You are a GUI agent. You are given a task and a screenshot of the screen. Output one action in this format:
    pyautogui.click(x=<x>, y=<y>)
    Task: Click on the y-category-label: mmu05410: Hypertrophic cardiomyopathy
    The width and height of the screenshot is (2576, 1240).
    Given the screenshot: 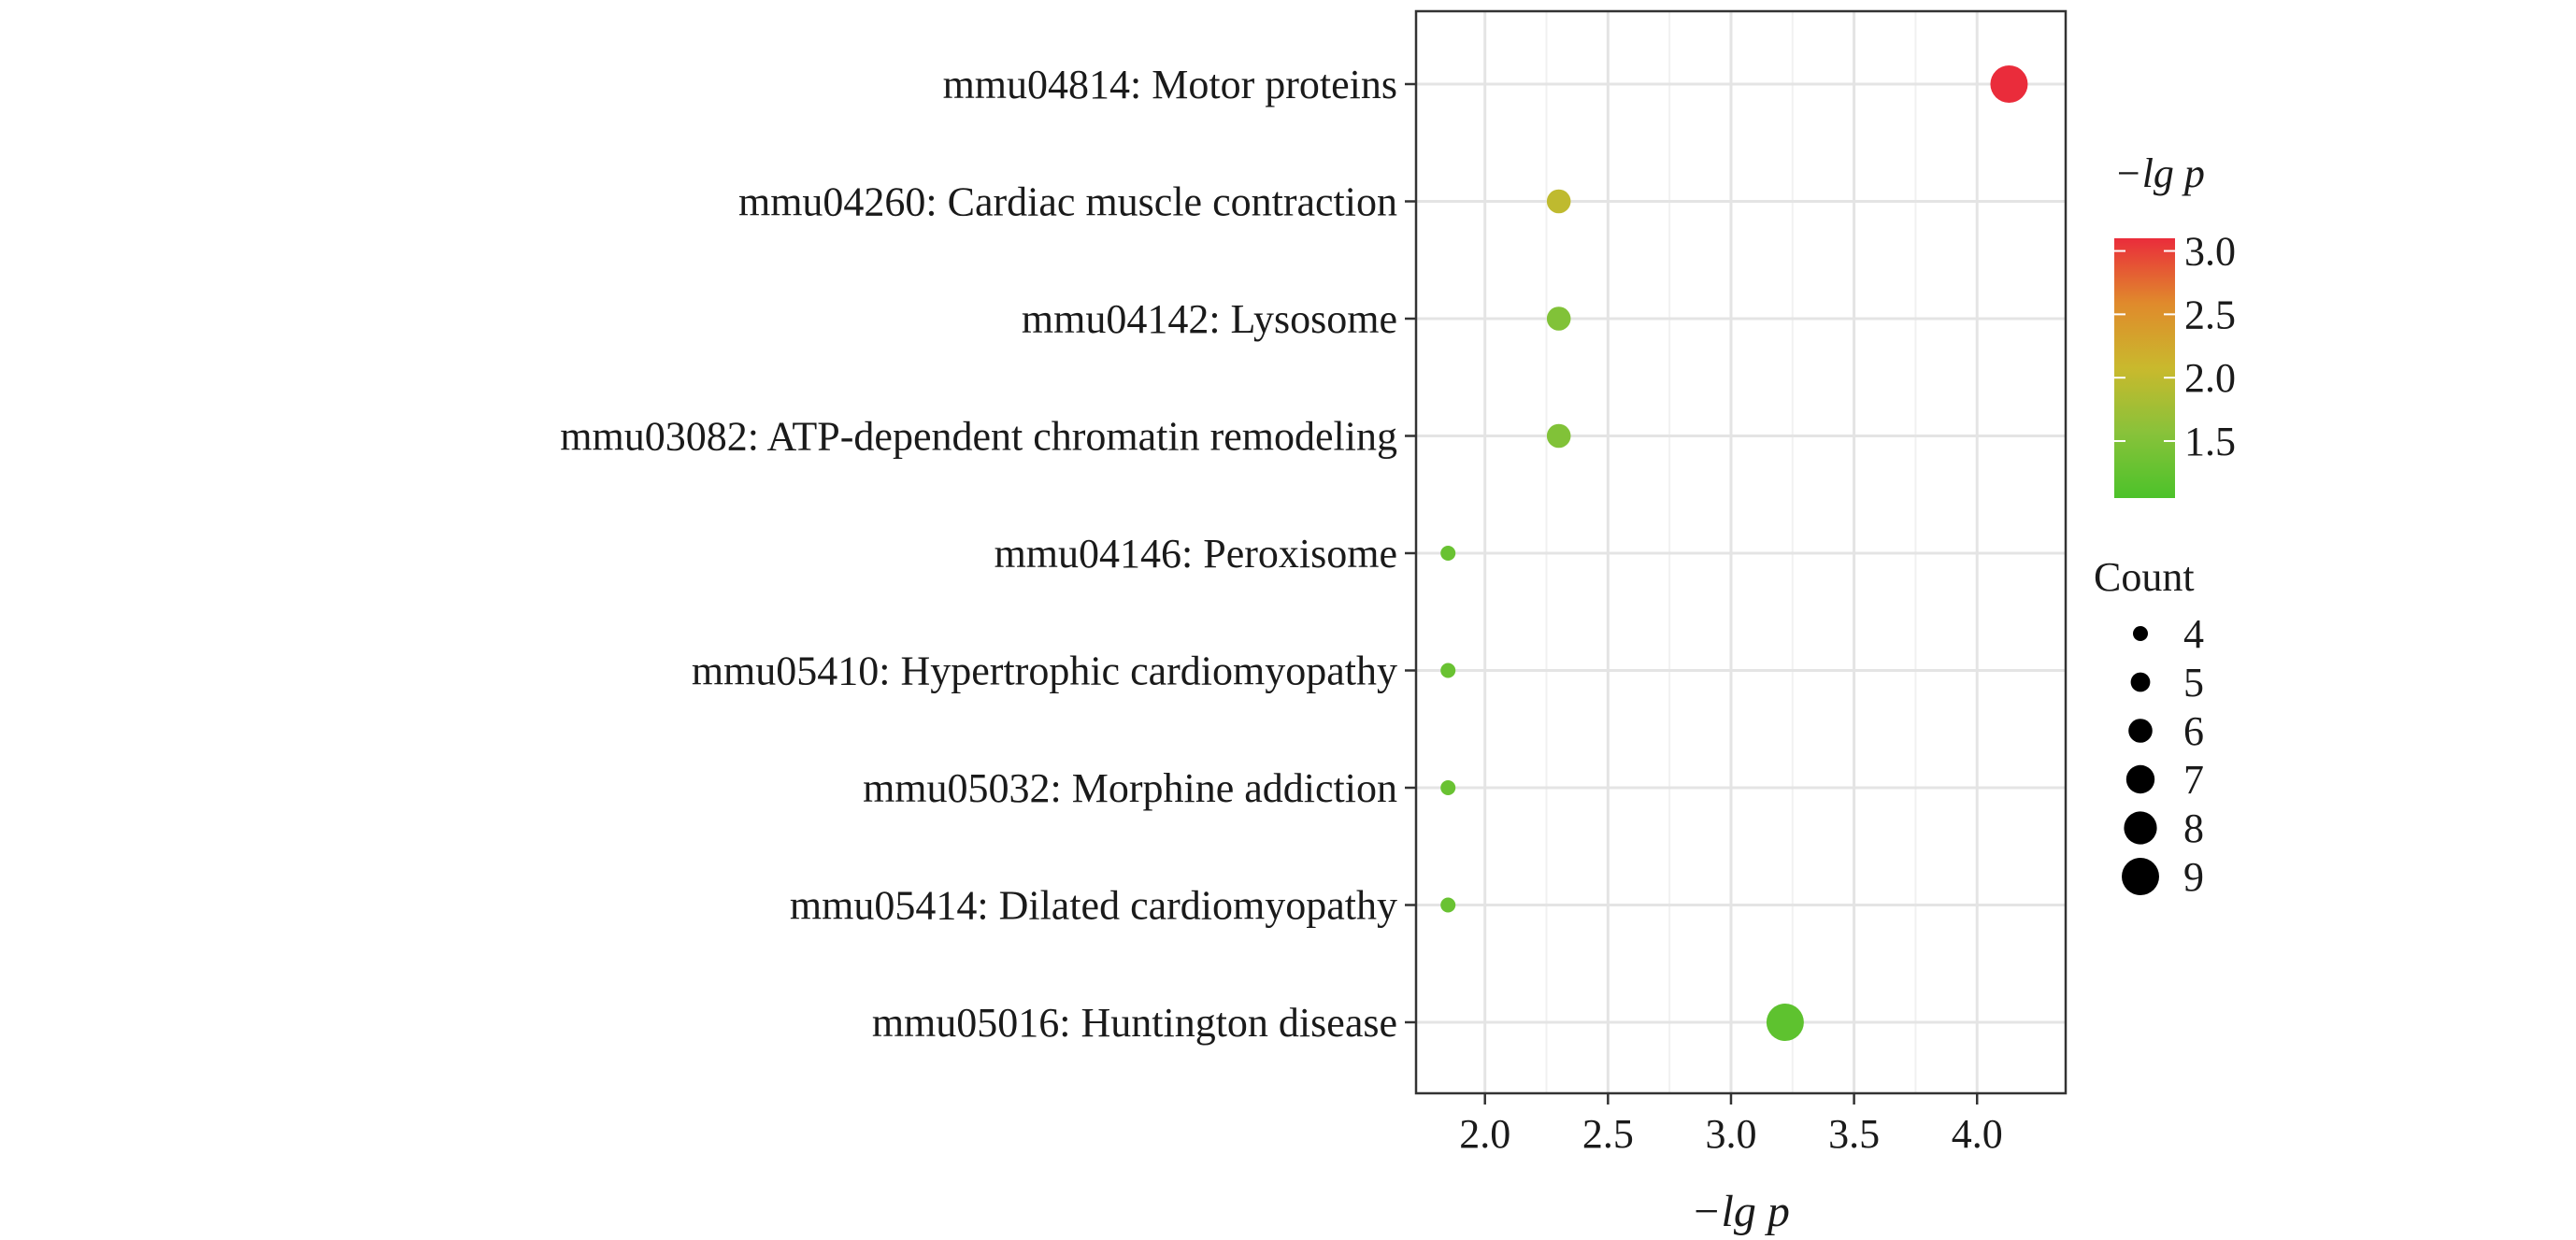 What is the action you would take?
    pyautogui.click(x=1044, y=671)
    